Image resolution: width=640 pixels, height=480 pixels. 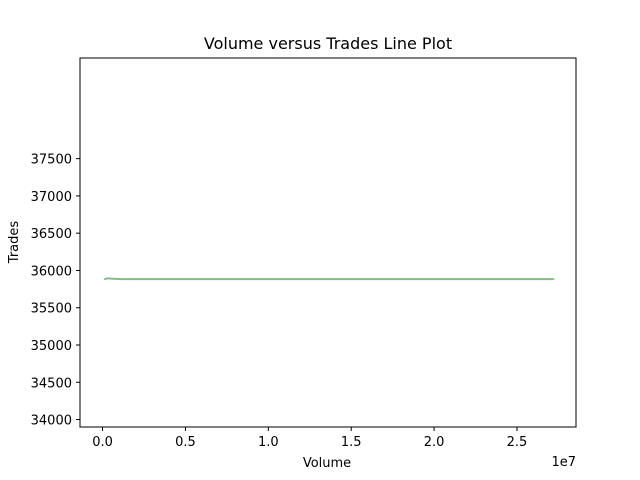 What do you see at coordinates (14, 243) in the screenshot?
I see `y-axis-label: Trades` at bounding box center [14, 243].